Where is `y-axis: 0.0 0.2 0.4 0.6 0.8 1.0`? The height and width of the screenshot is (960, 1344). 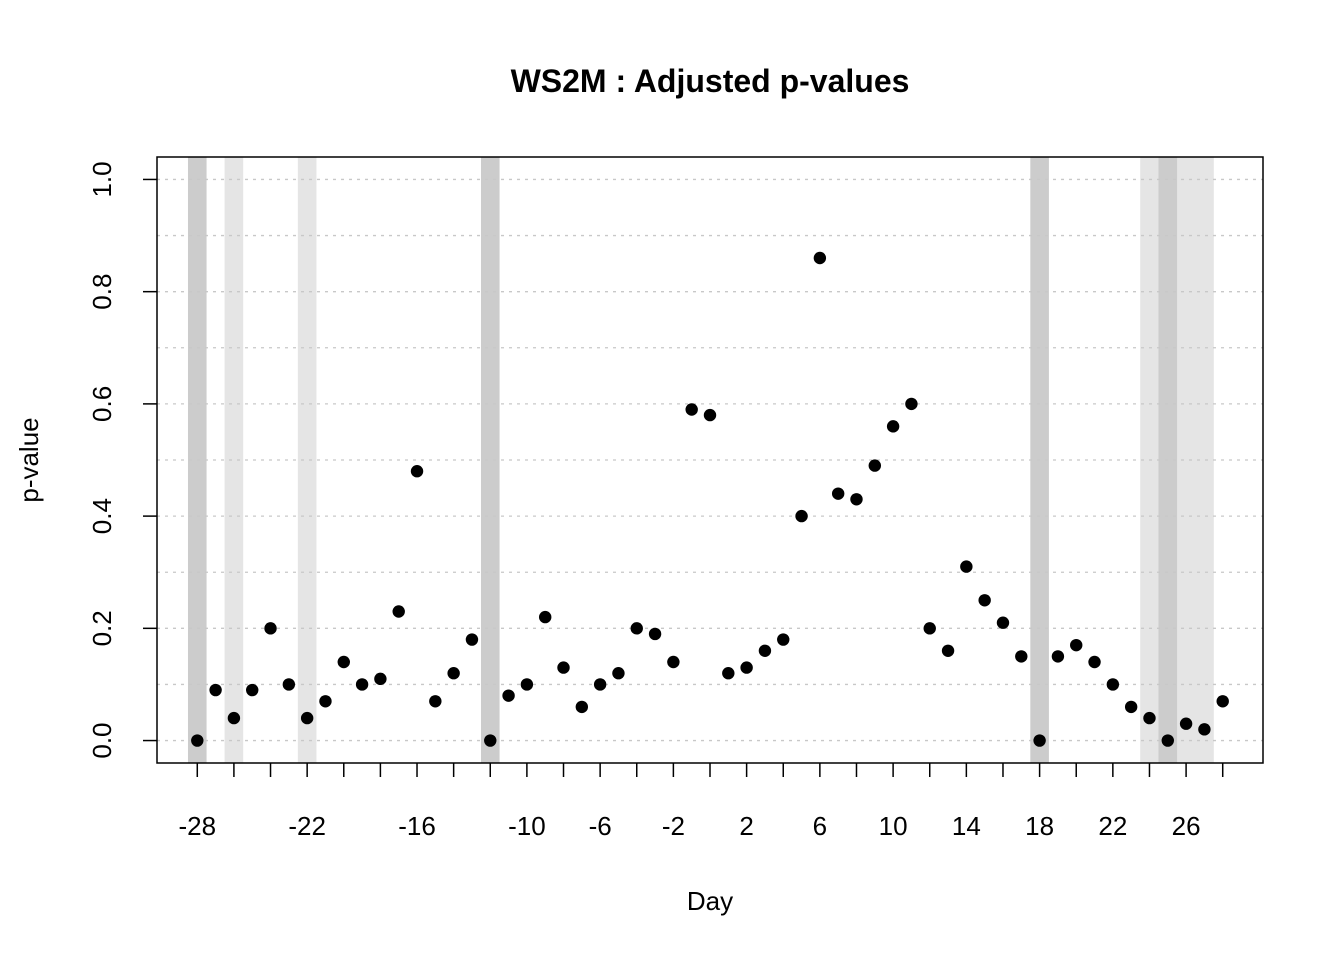 y-axis: 0.0 0.2 0.4 0.6 0.8 1.0 is located at coordinates (122, 460).